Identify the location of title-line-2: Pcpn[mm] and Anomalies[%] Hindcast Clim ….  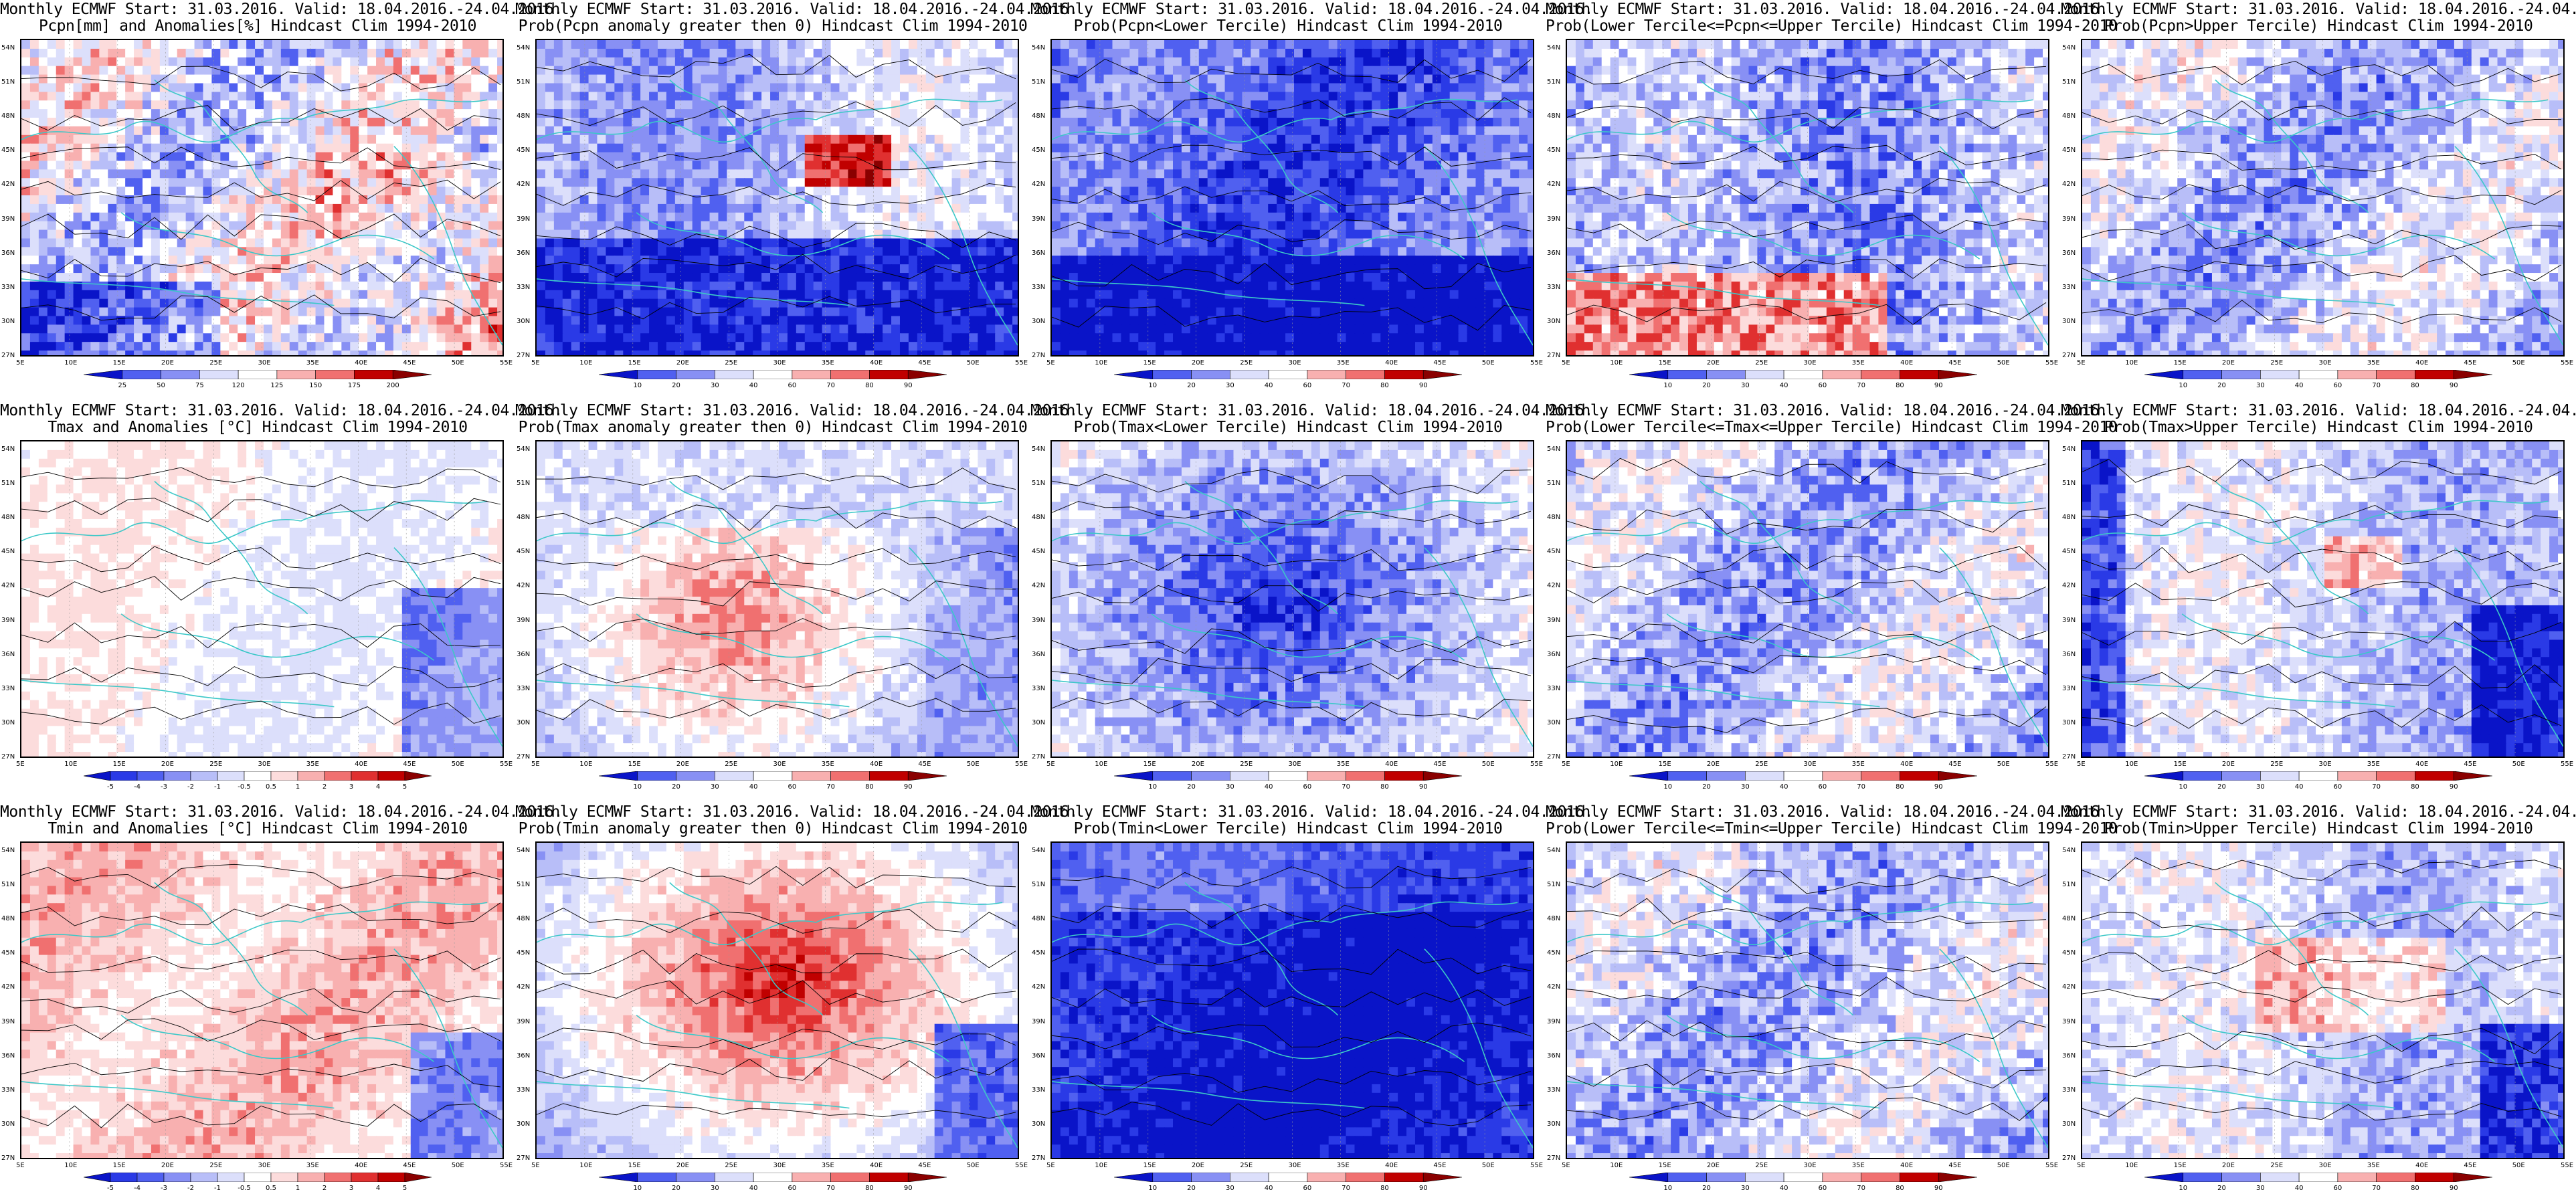
(257, 26).